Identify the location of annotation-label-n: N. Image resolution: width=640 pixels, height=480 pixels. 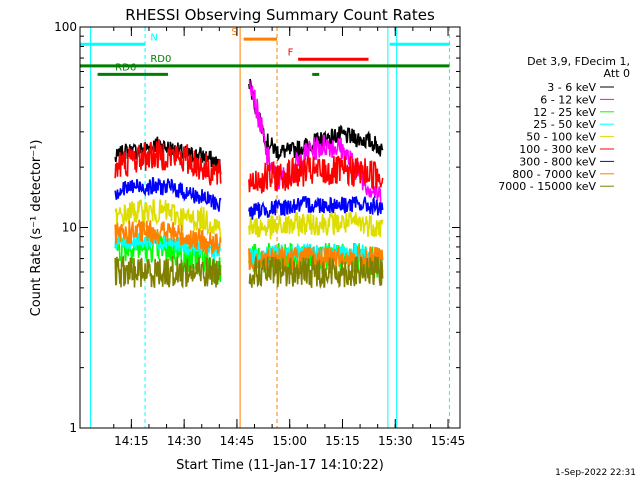
(153, 37).